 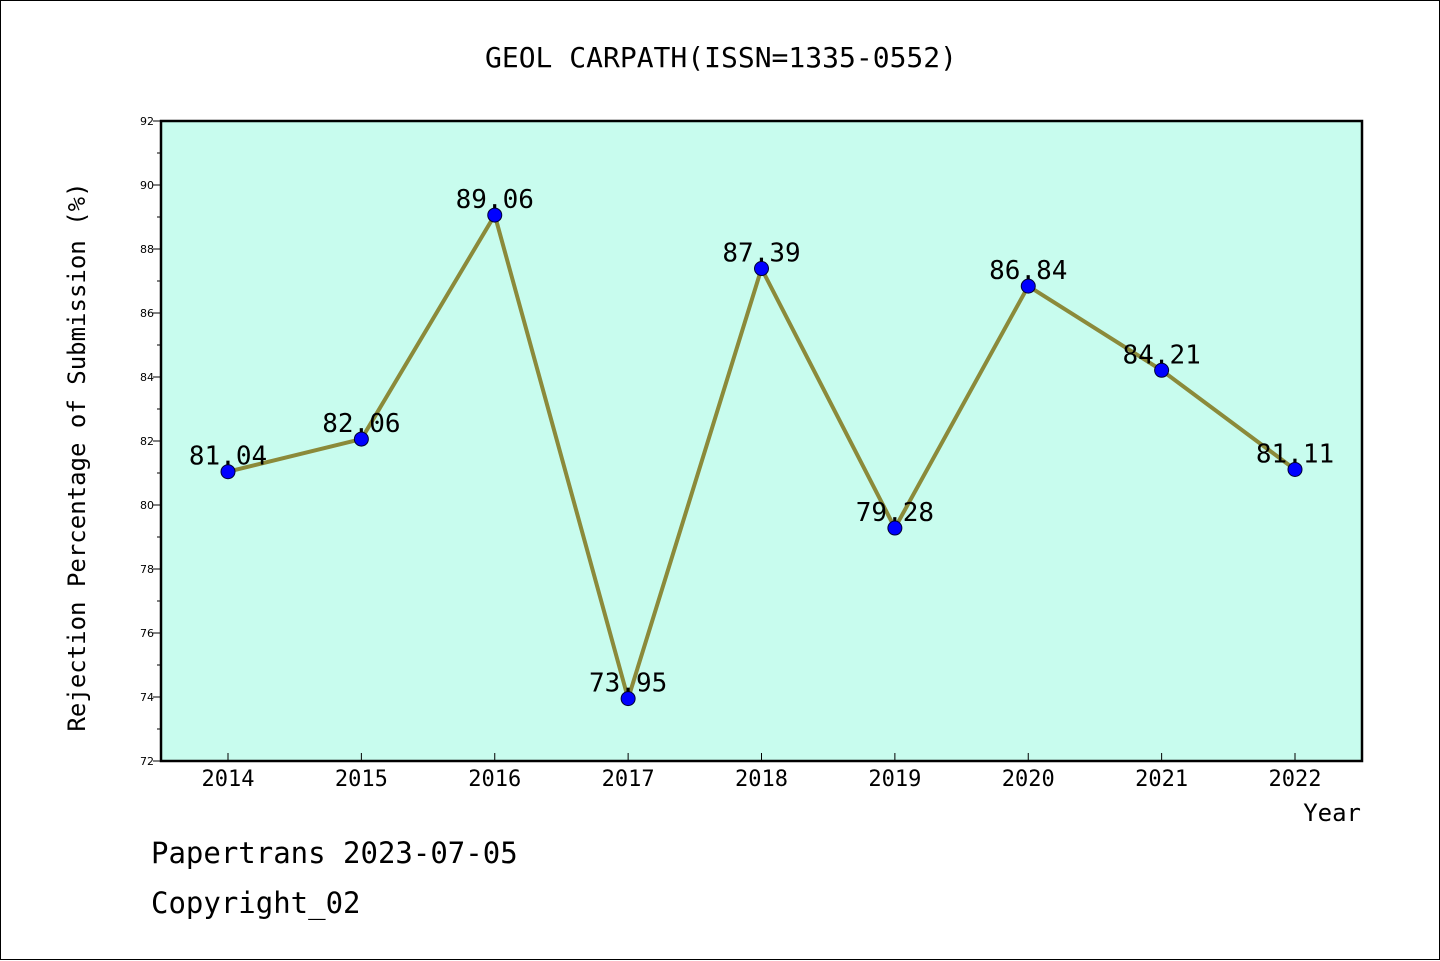 I want to click on footer-date: Papertrans 2023-07-05, so click(x=334, y=853).